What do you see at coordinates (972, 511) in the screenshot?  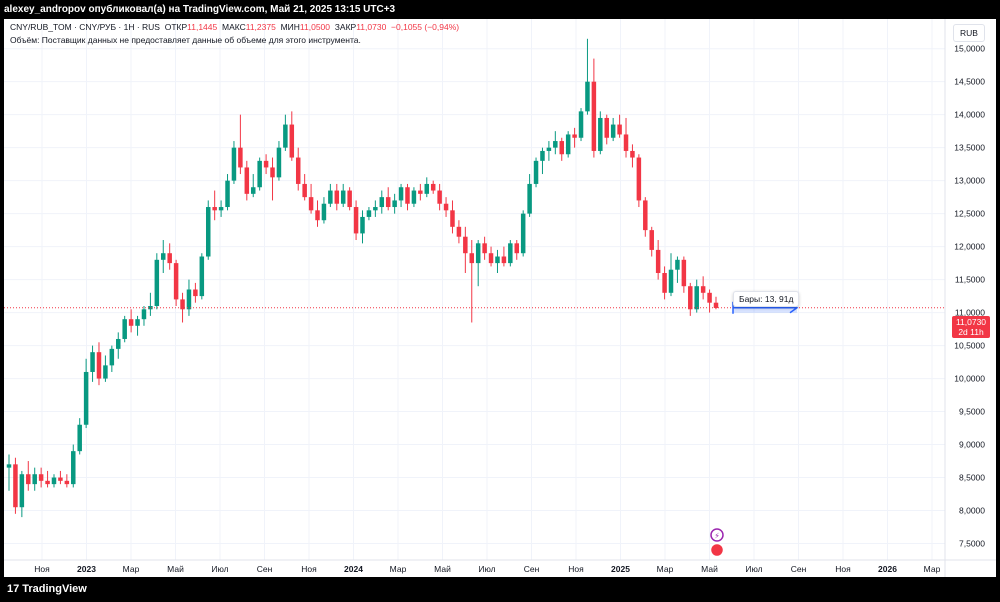 I see `y-tick-label: 8,0000` at bounding box center [972, 511].